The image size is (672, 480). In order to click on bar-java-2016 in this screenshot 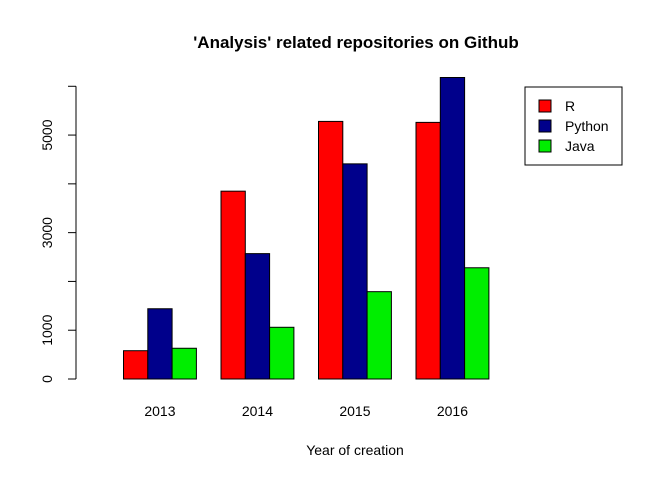, I will do `click(477, 323)`.